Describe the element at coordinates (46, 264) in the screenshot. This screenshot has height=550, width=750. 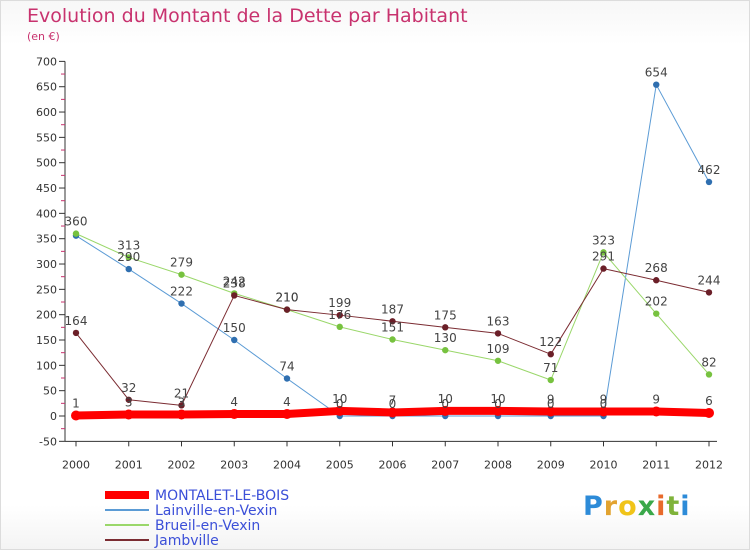
I see `y-tick-label: 300` at that location.